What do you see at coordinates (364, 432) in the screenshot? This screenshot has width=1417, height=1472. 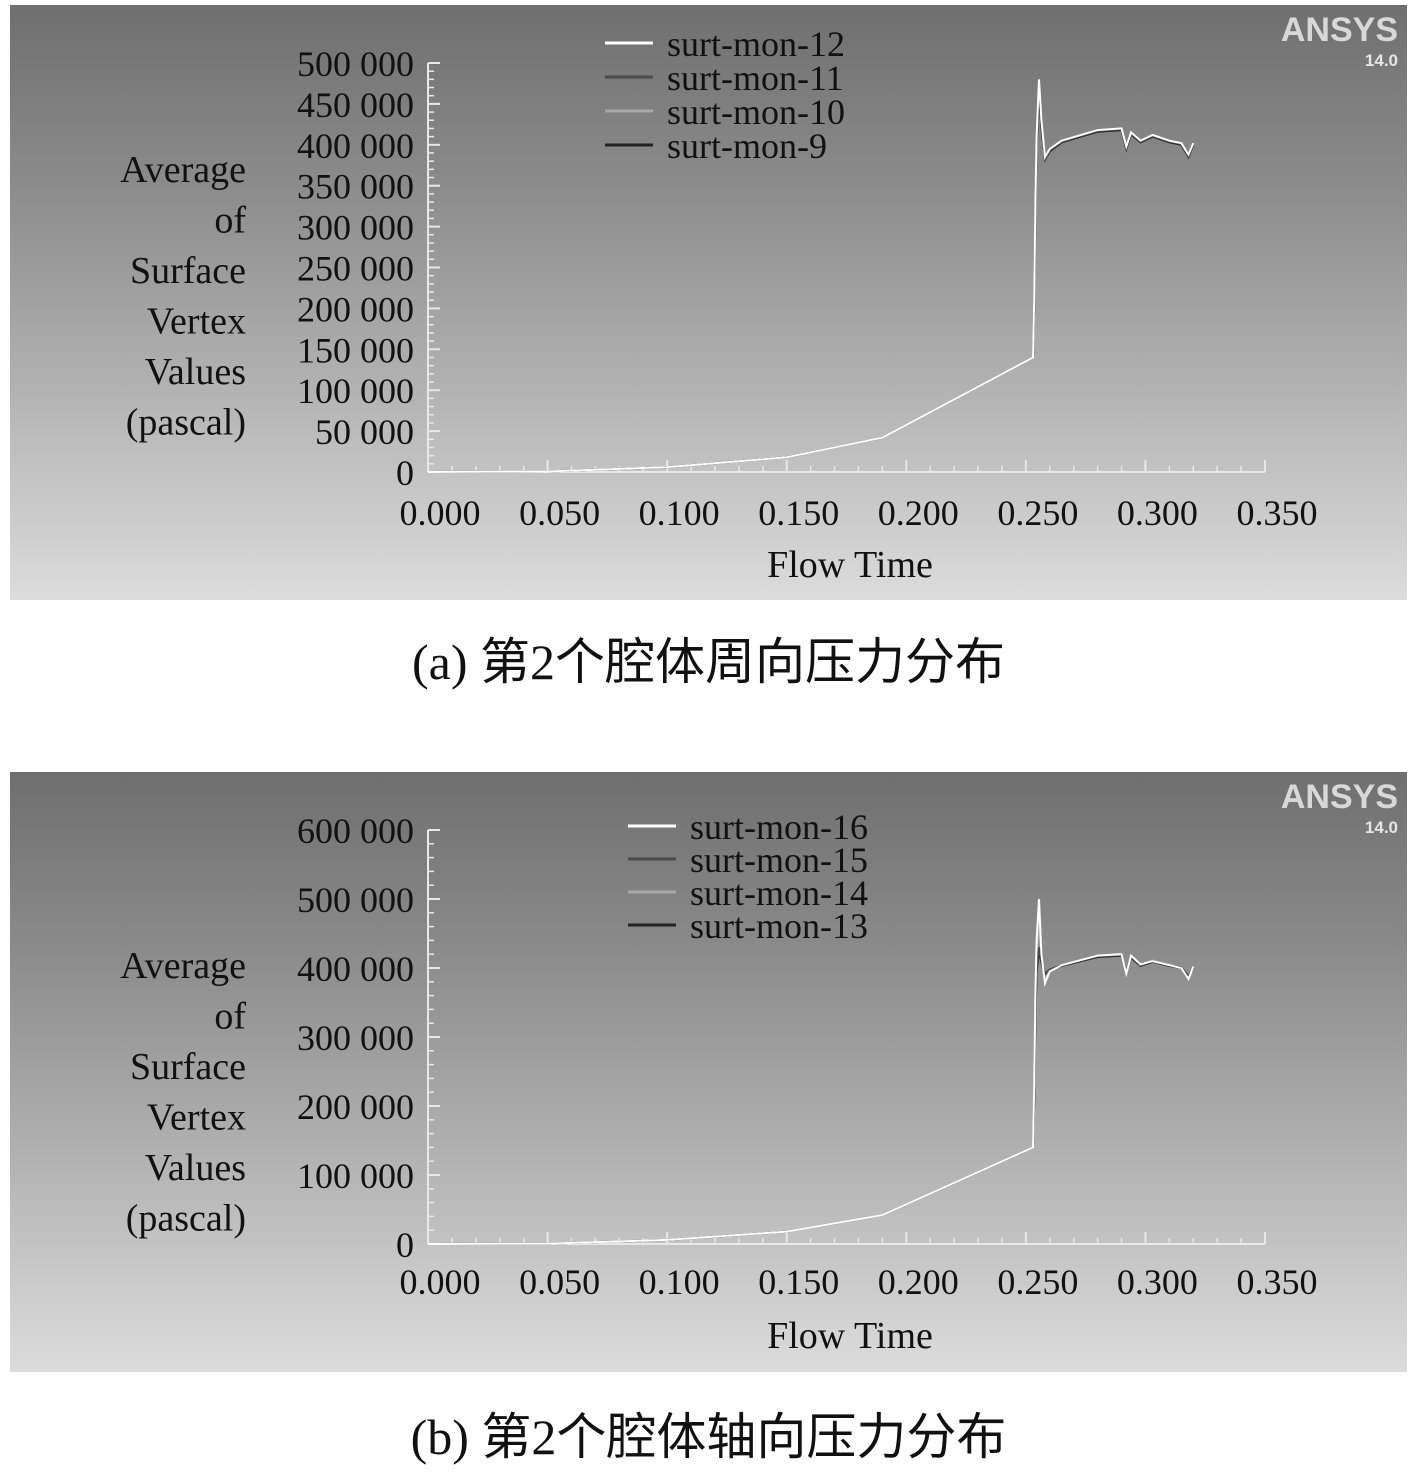 I see `y-tick-label: 50 000` at bounding box center [364, 432].